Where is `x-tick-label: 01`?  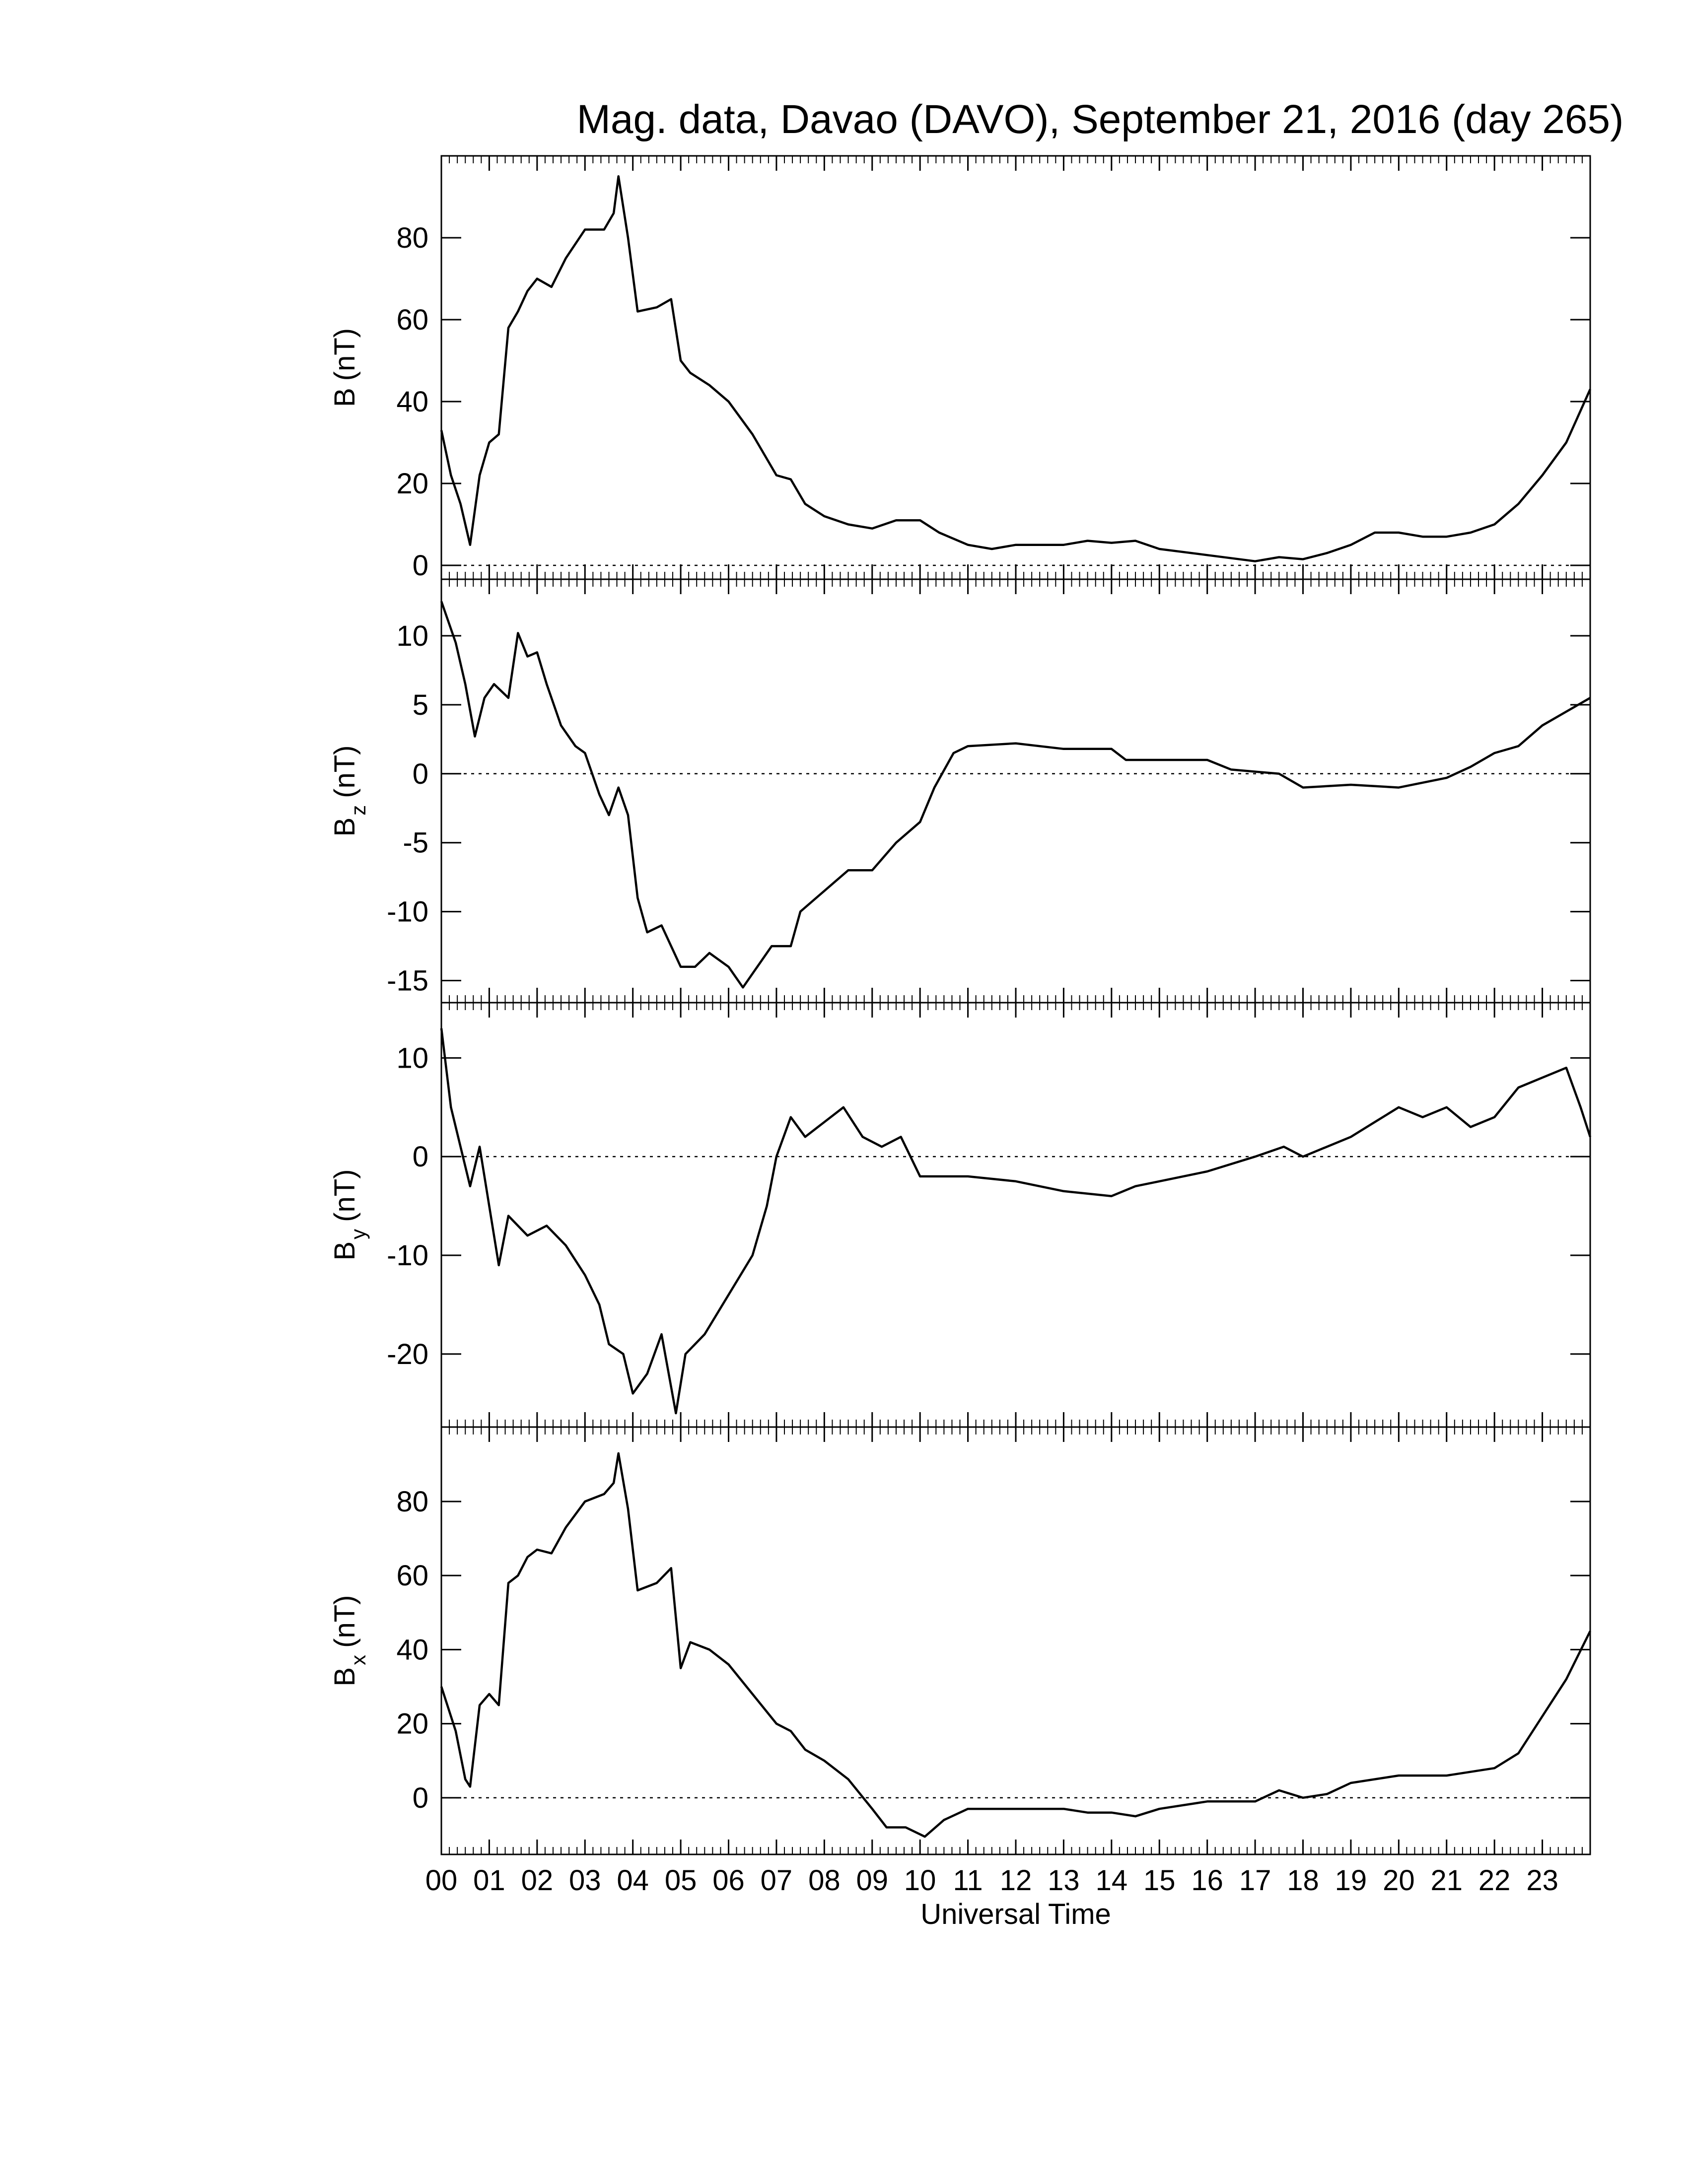 x-tick-label: 01 is located at coordinates (489, 1880).